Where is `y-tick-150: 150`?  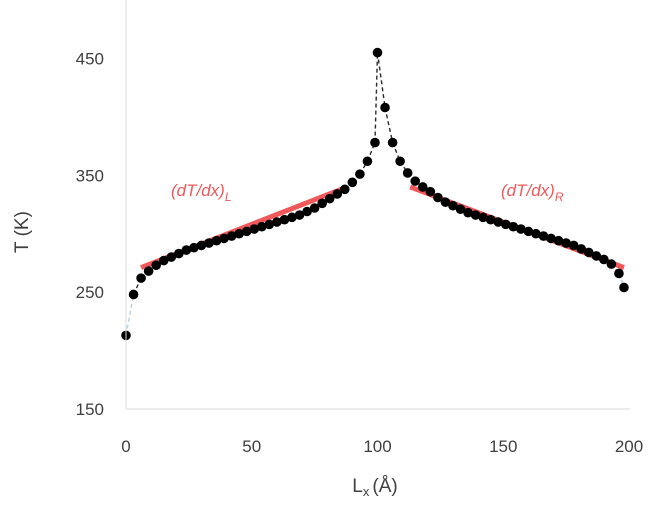 y-tick-150: 150 is located at coordinates (90, 409).